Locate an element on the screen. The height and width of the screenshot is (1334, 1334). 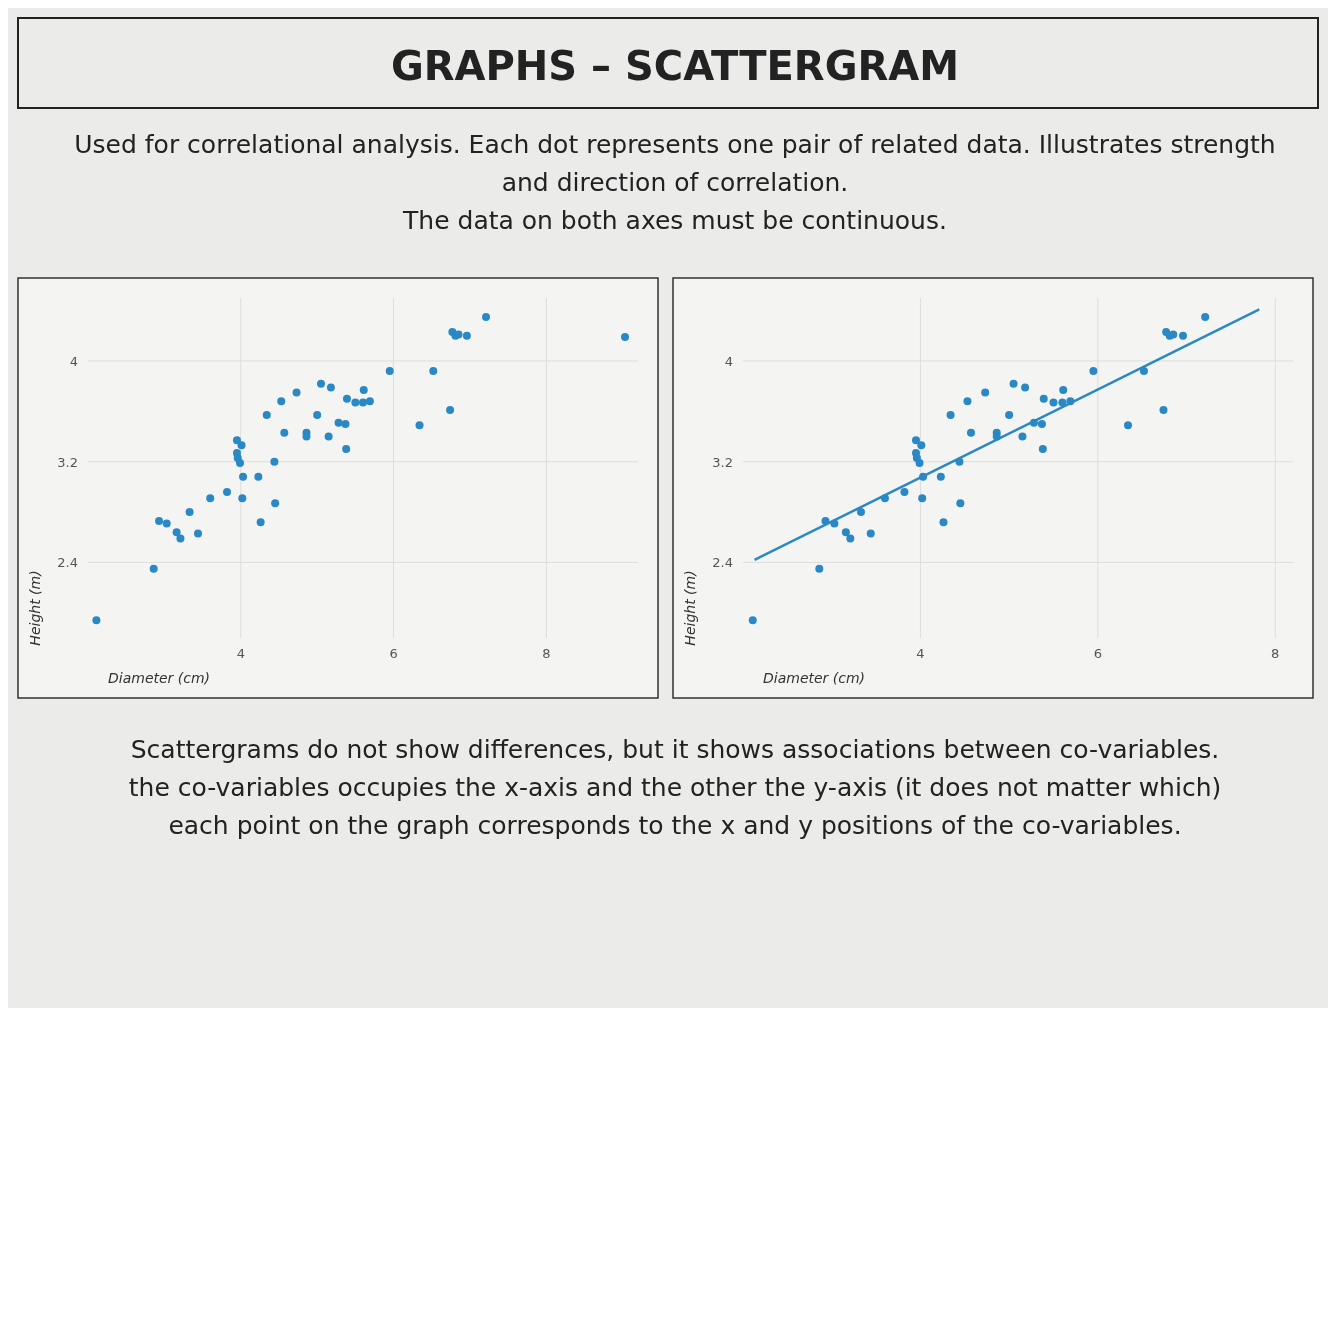
text: each point on the graph corresponds to the x and y positions of the co-variables. is located at coordinates (675, 825).